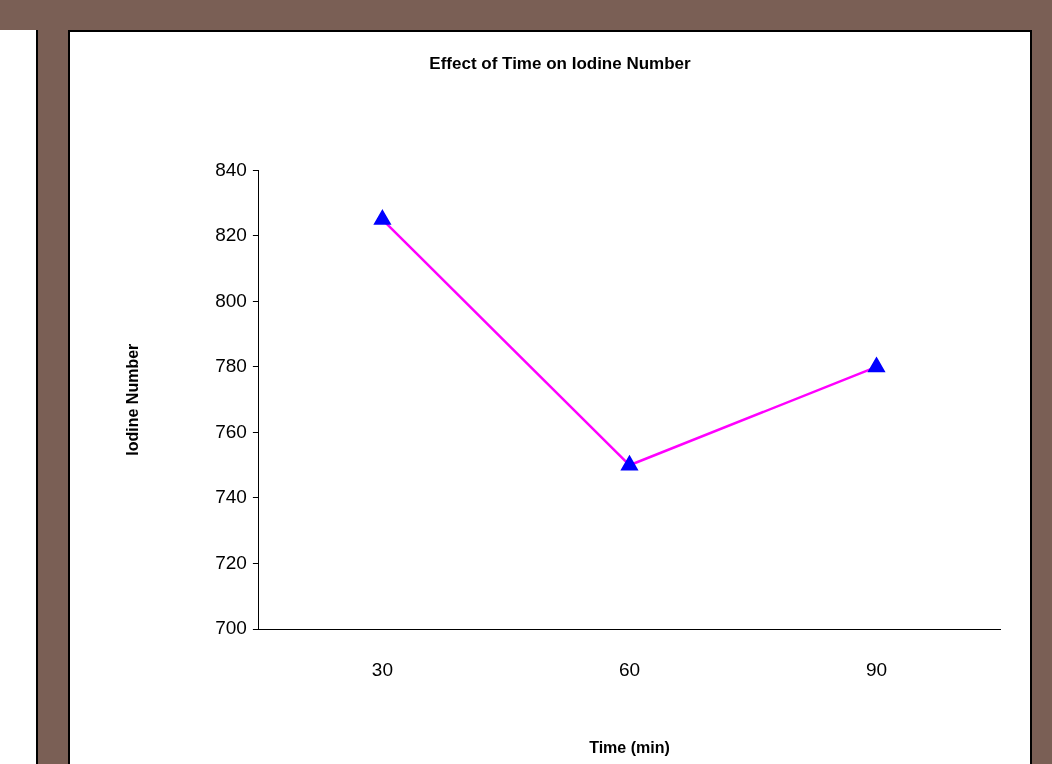 This screenshot has width=1052, height=764. What do you see at coordinates (231, 235) in the screenshot?
I see `y-tick-label: 820` at bounding box center [231, 235].